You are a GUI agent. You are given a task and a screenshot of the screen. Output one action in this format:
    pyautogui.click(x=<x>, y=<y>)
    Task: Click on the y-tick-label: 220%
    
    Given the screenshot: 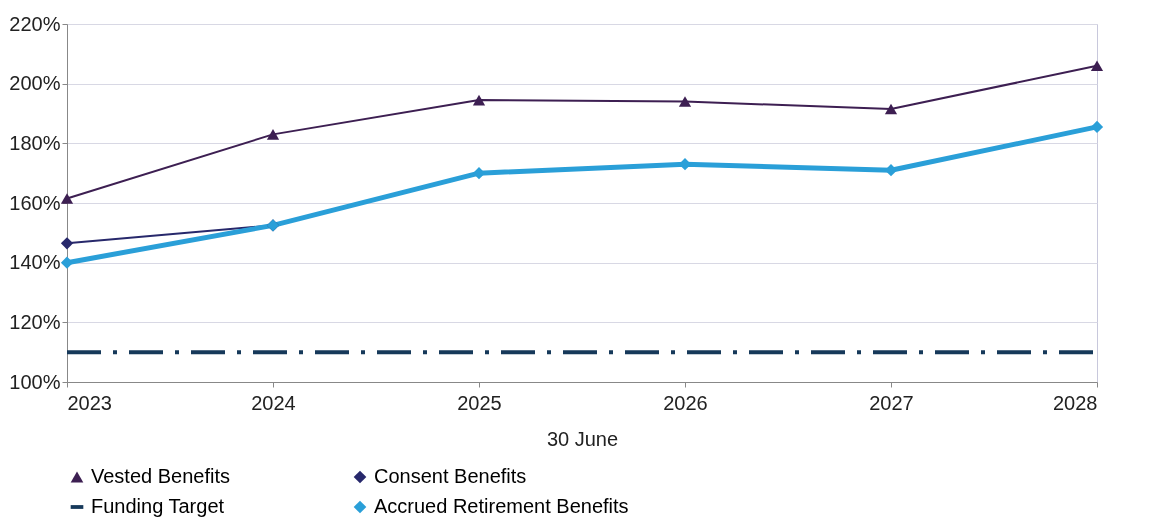 What is the action you would take?
    pyautogui.click(x=35, y=23)
    